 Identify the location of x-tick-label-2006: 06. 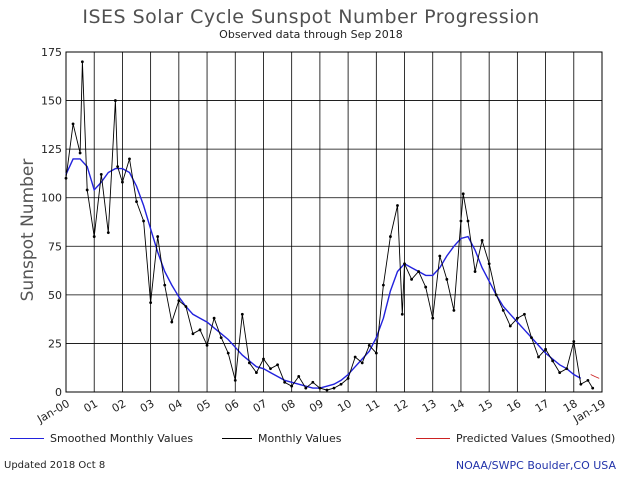
(232, 406).